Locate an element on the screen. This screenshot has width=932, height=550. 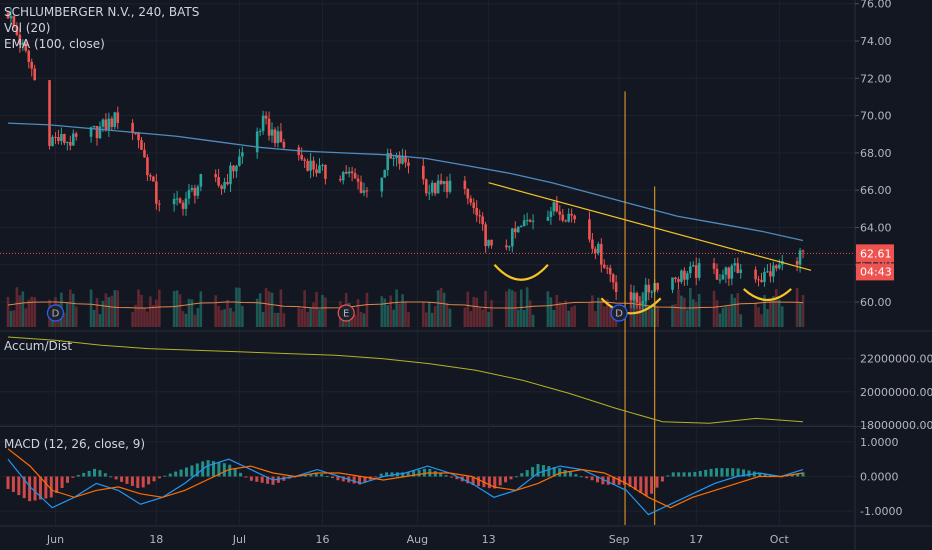
symbol-title: SCHLUMBERGER N.V., 240, BATS is located at coordinates (102, 12).